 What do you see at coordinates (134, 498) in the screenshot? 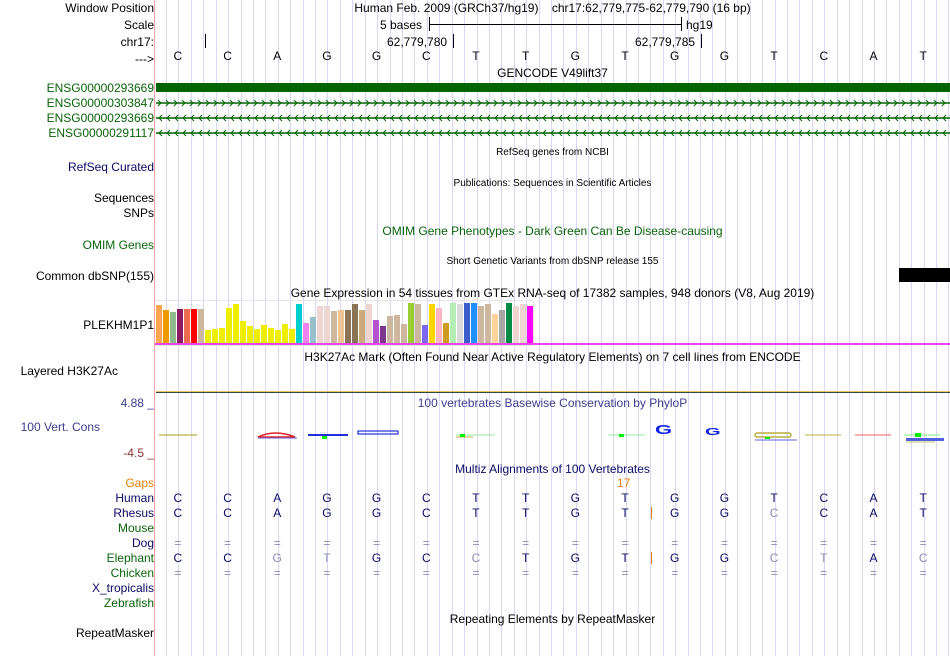
I see `species-label: Human` at bounding box center [134, 498].